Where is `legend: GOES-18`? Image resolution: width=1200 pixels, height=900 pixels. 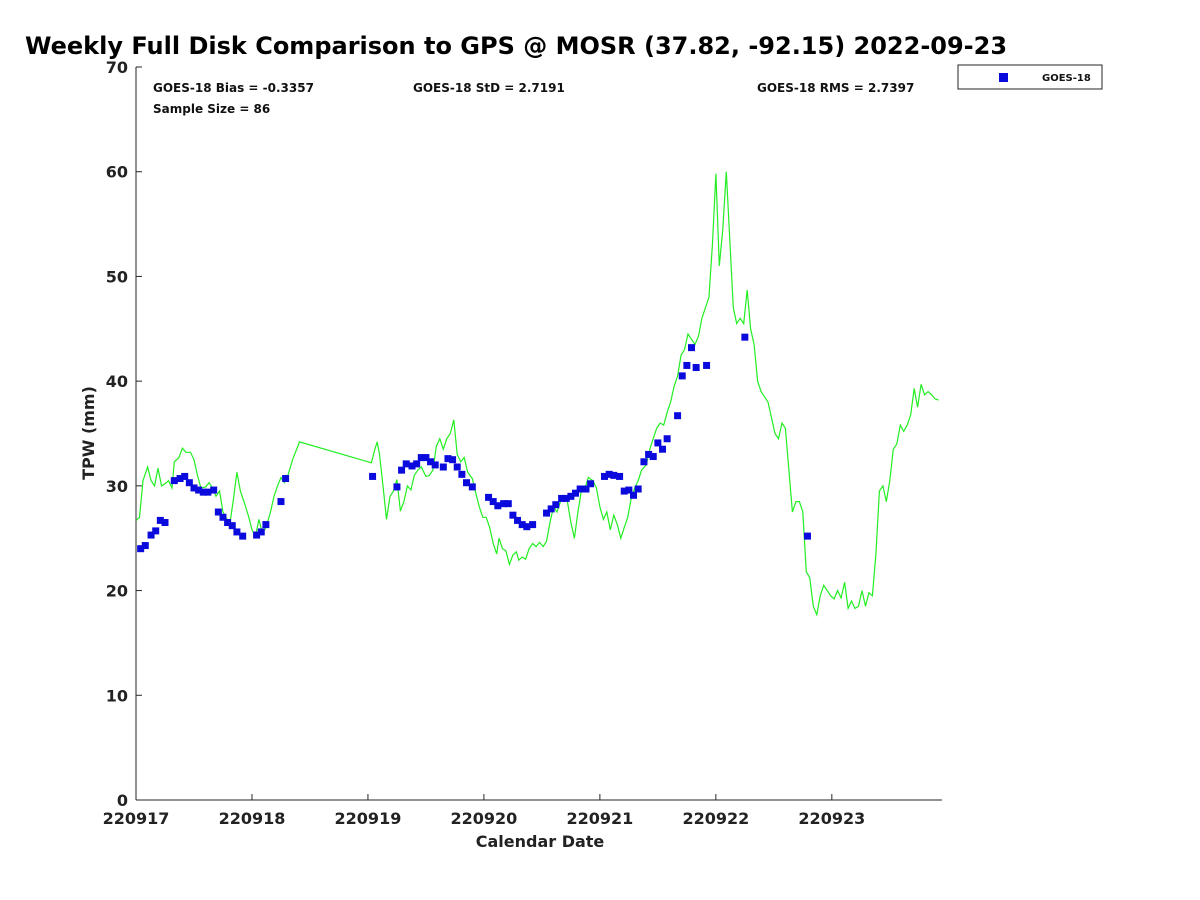 legend: GOES-18 is located at coordinates (1030, 77).